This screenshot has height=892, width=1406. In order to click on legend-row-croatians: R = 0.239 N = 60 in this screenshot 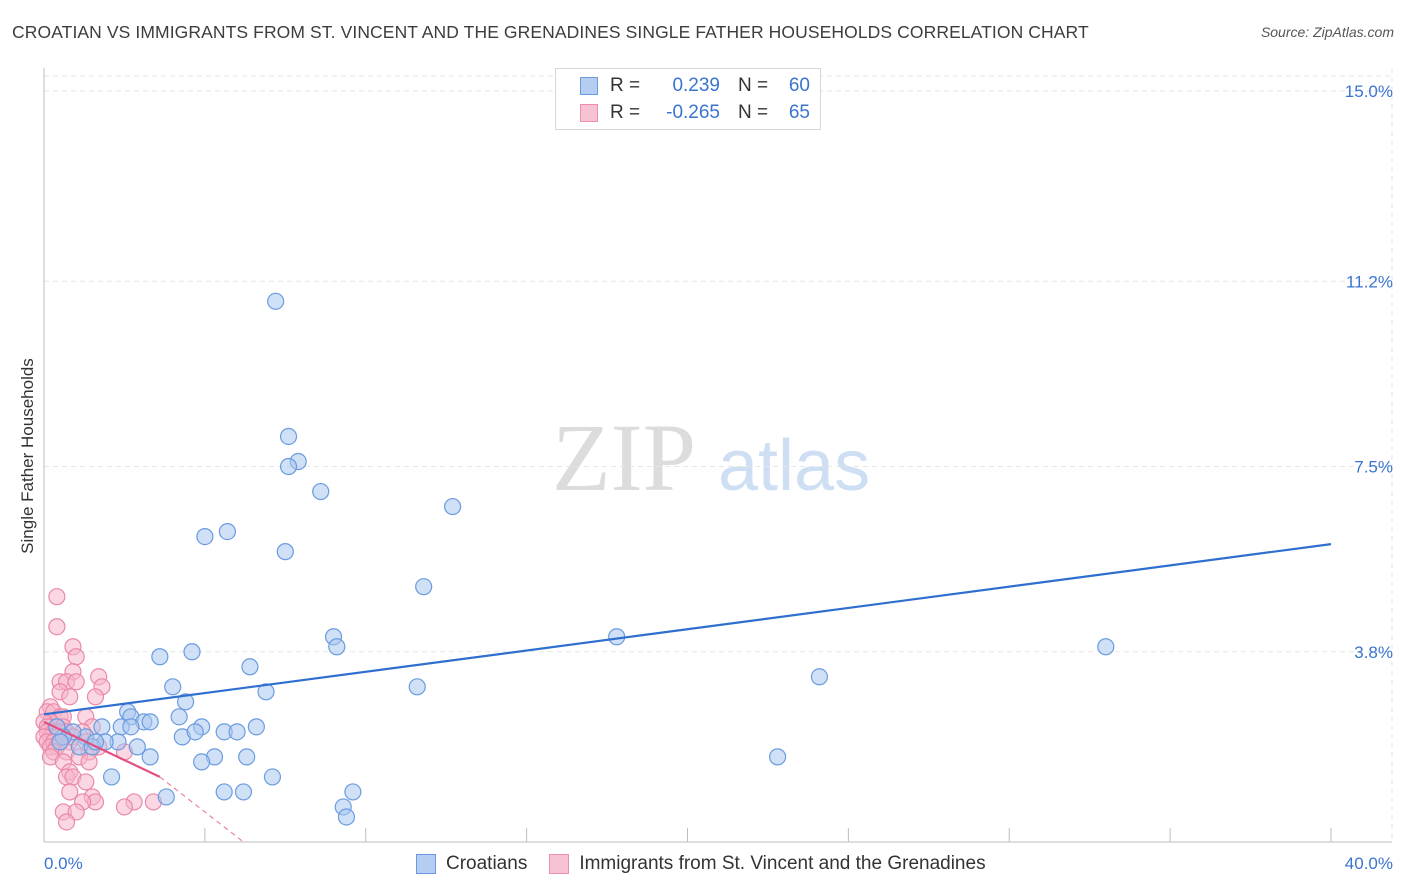, I will do `click(695, 86)`.